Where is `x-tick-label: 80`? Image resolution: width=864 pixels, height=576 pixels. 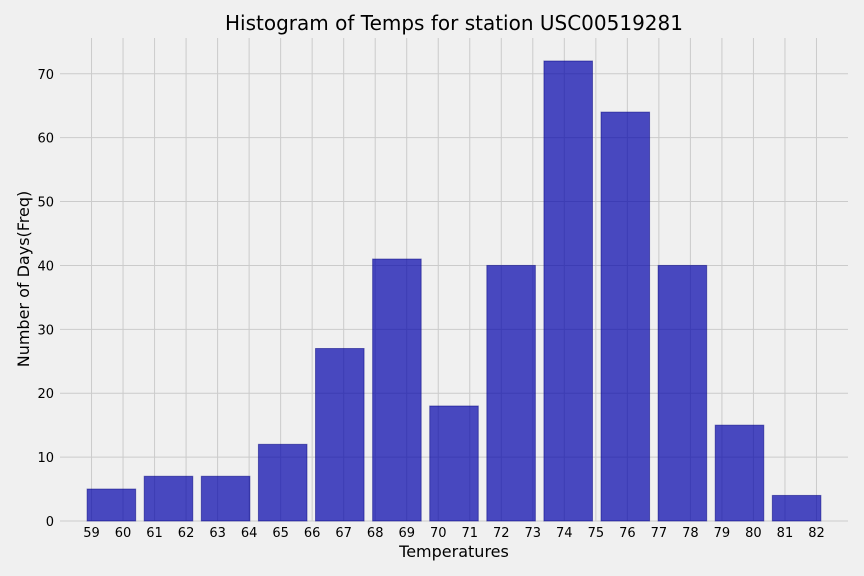 x-tick-label: 80 is located at coordinates (753, 533).